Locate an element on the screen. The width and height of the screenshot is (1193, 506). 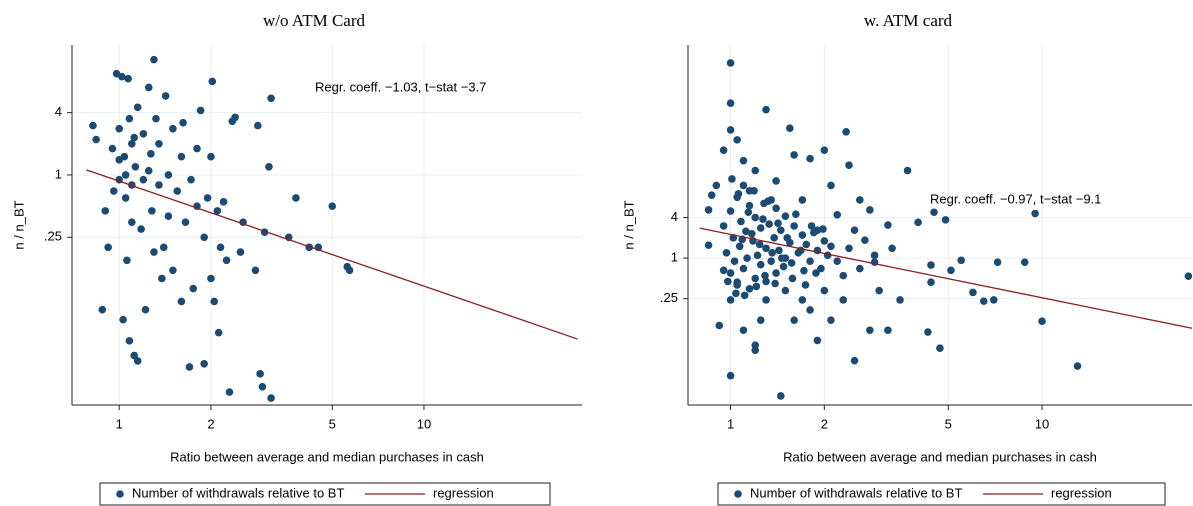
x-tick-label: 1 is located at coordinates (119, 423).